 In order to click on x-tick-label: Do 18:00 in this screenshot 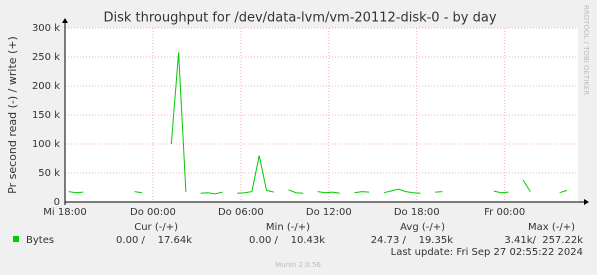, I will do `click(417, 212)`.